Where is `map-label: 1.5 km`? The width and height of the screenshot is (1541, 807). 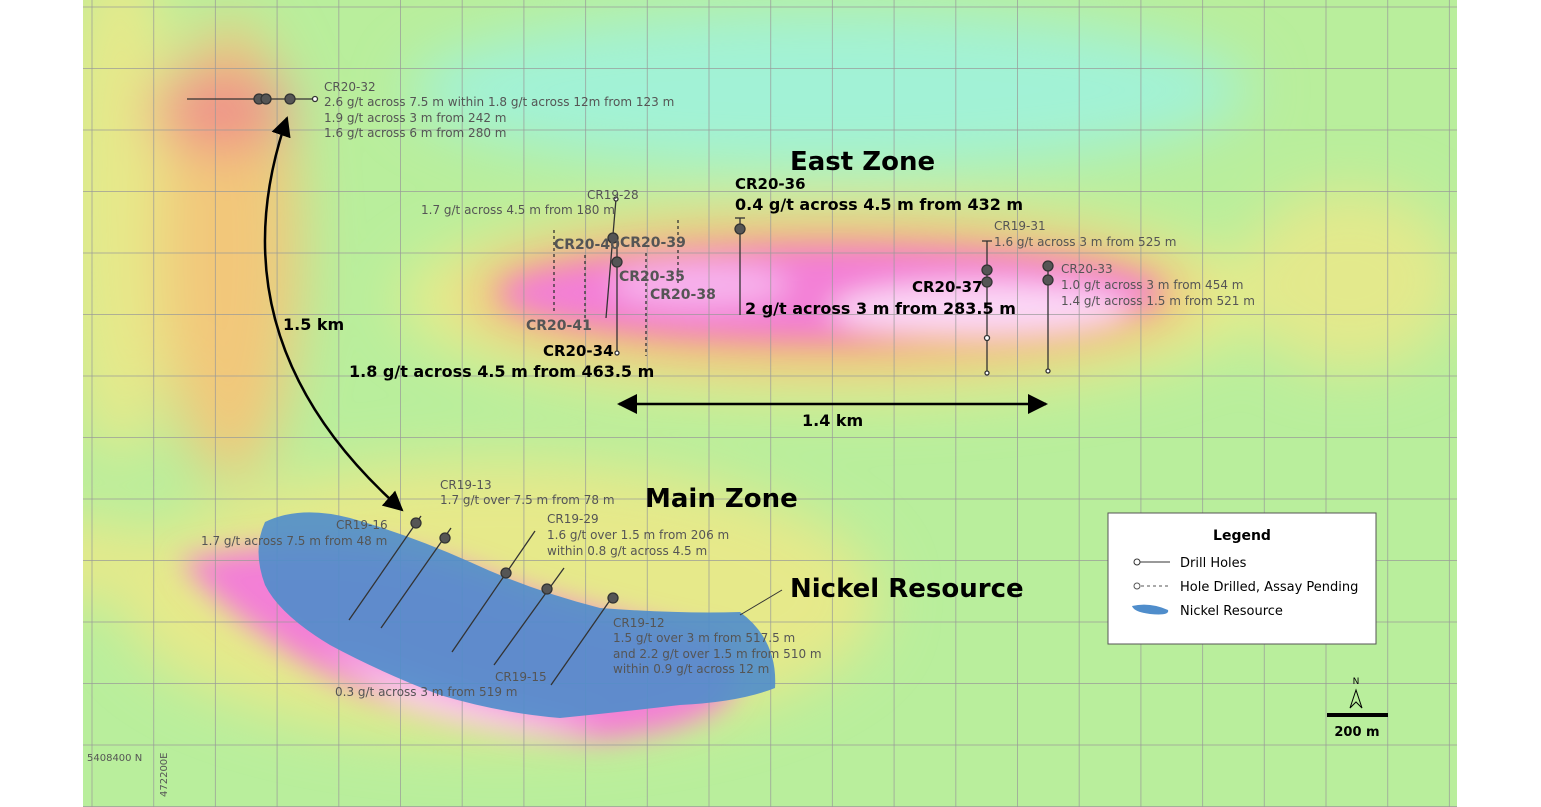
map-label: 1.5 km is located at coordinates (313, 324).